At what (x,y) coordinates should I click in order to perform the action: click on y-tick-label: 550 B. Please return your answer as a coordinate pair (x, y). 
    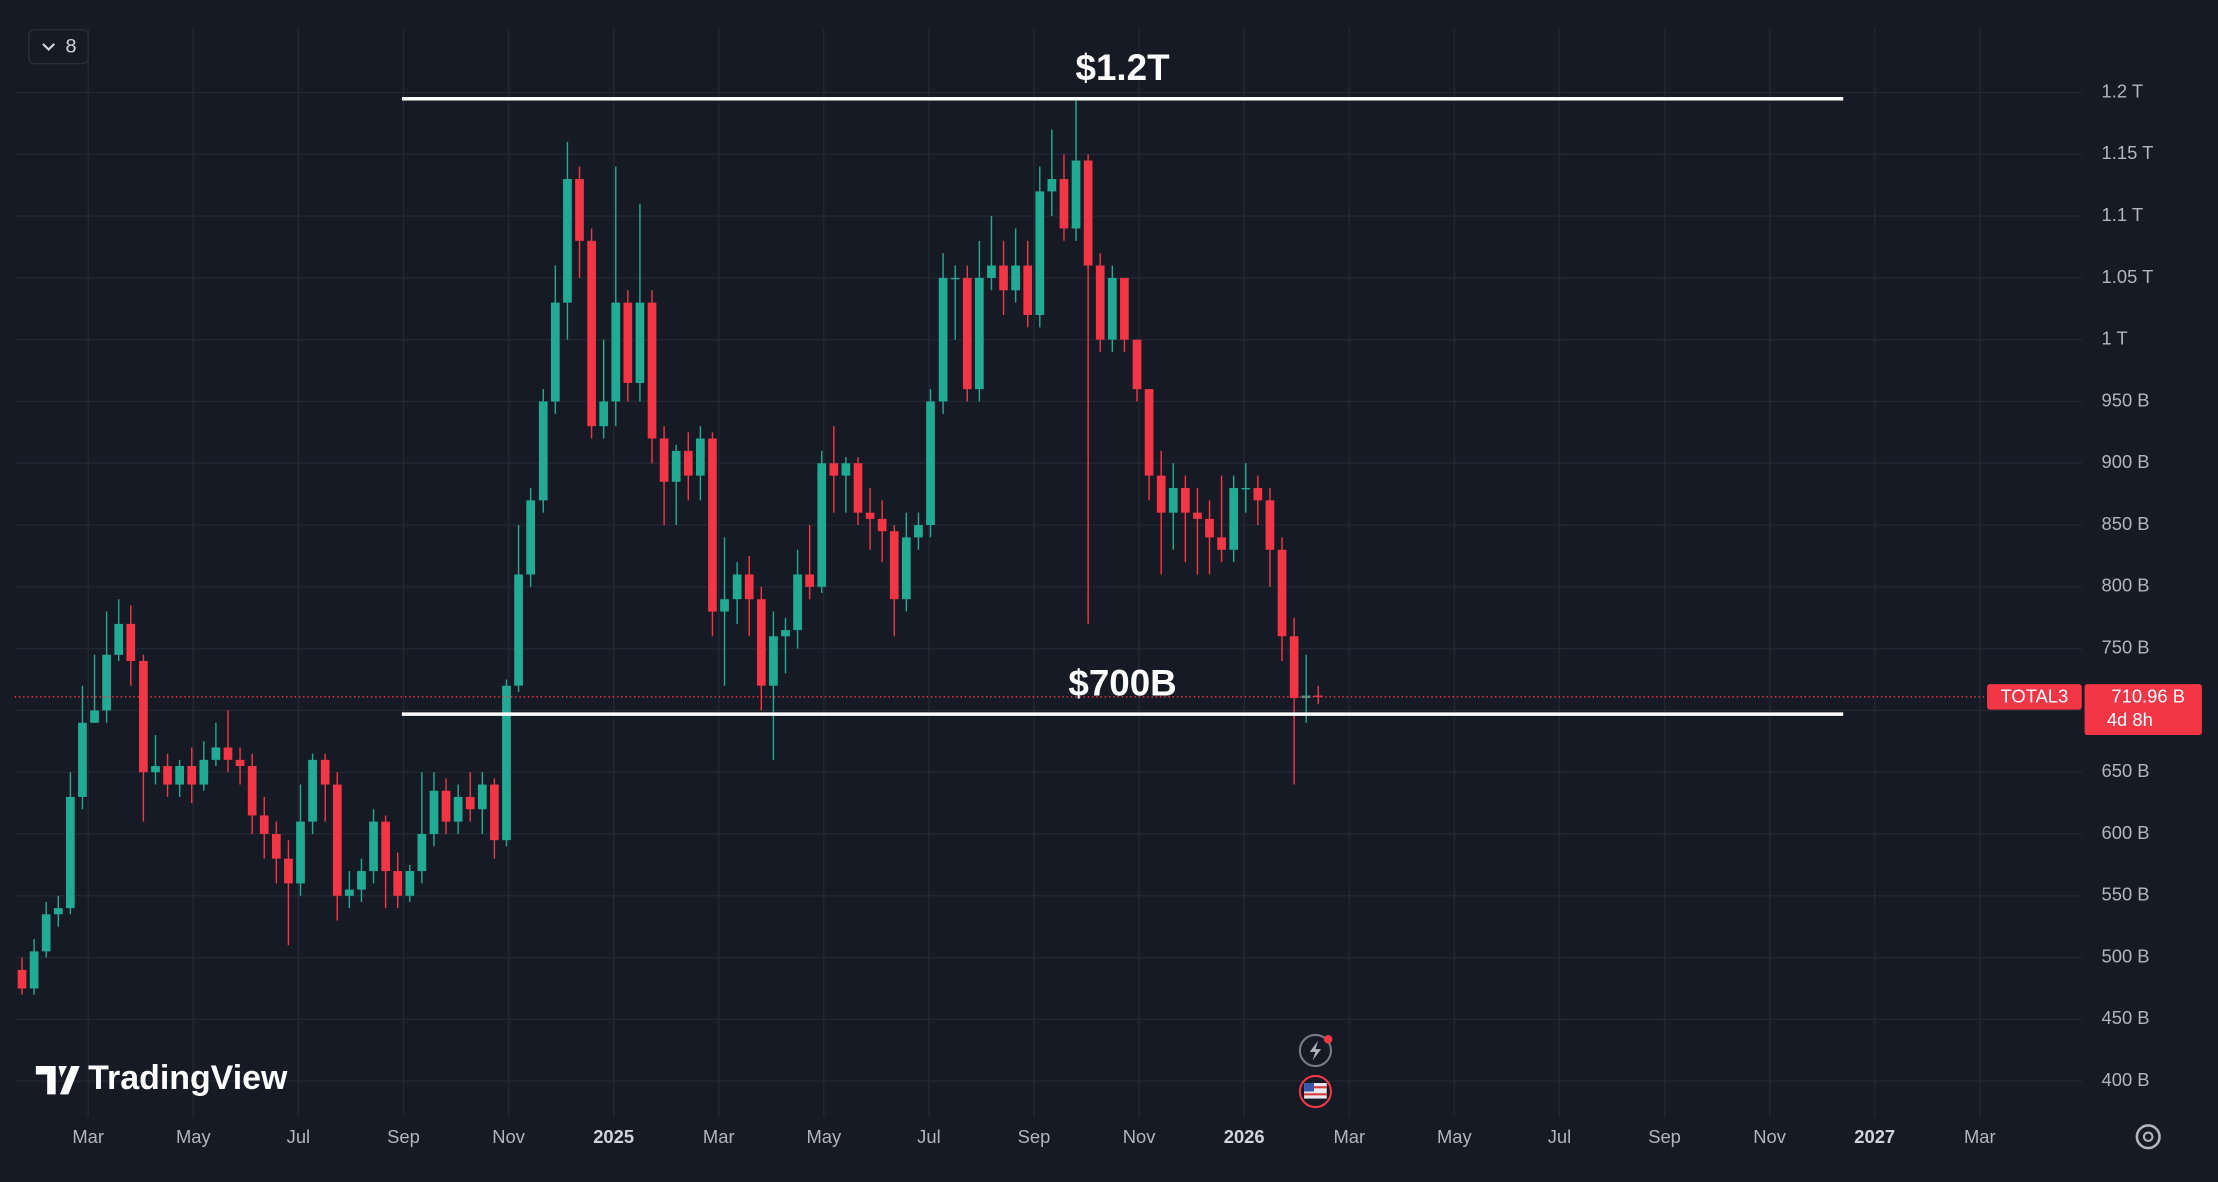
    Looking at the image, I should click on (2126, 894).